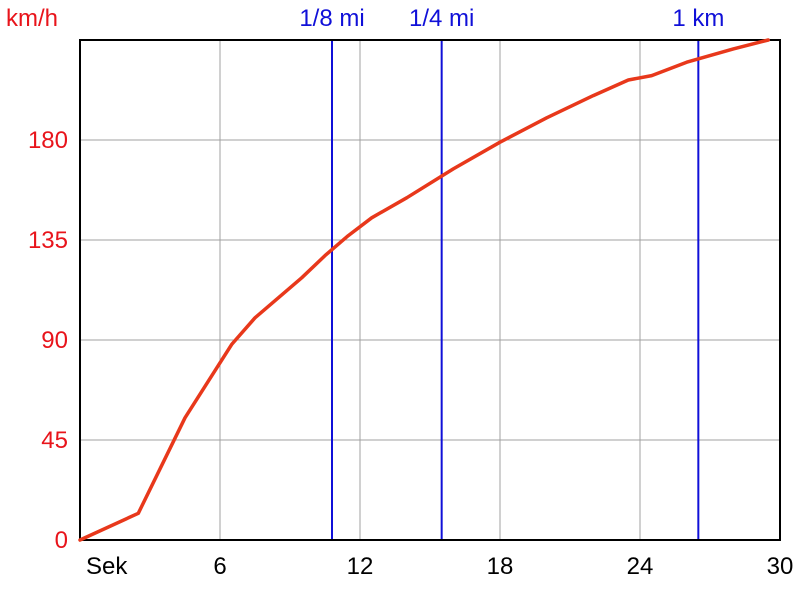 The width and height of the screenshot is (800, 600). Describe the element at coordinates (61, 540) in the screenshot. I see `y-tick-label: 0` at that location.